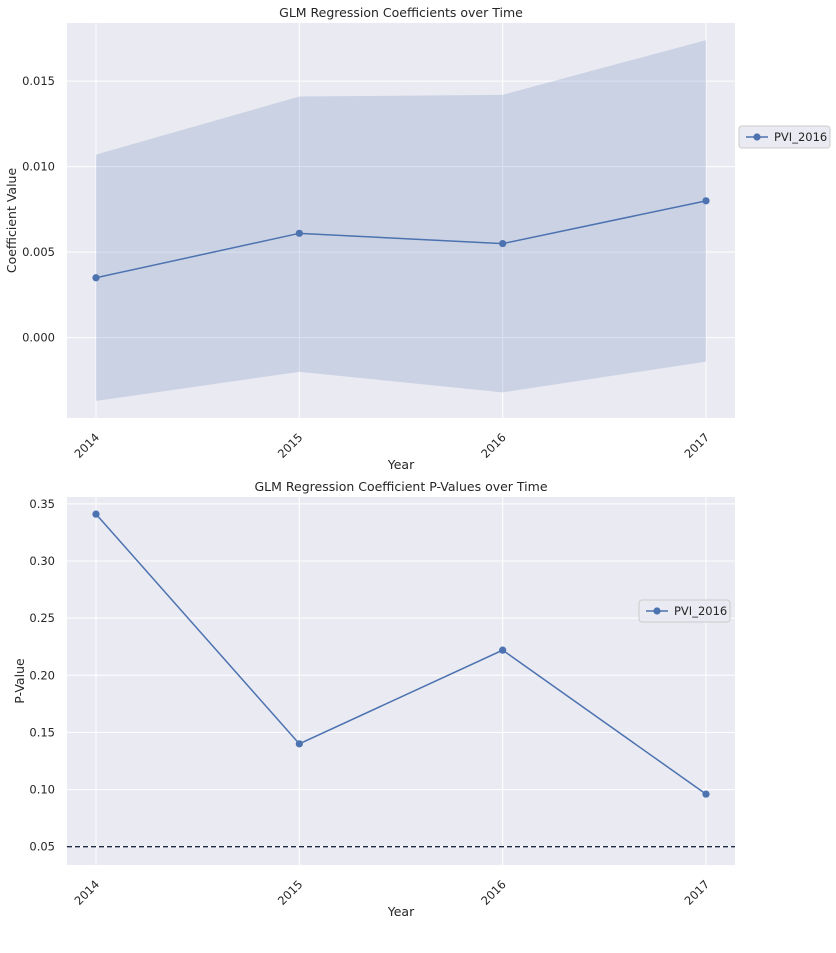 The height and width of the screenshot is (953, 836). What do you see at coordinates (11, 221) in the screenshot?
I see `y-axis-label: Coefficient Value` at bounding box center [11, 221].